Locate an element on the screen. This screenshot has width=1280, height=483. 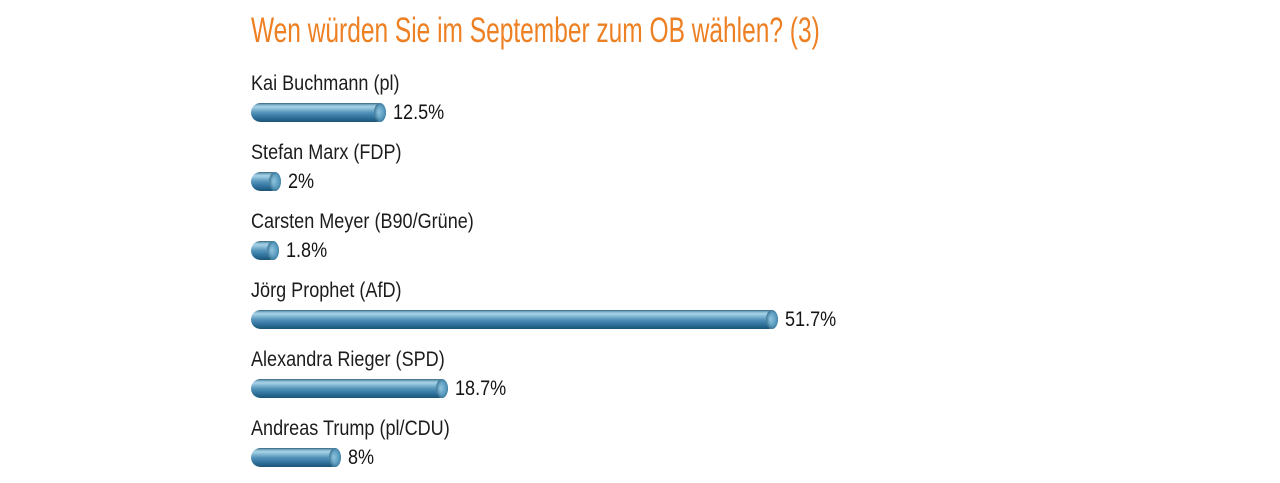
bar-line: 12.5% is located at coordinates (548, 112).